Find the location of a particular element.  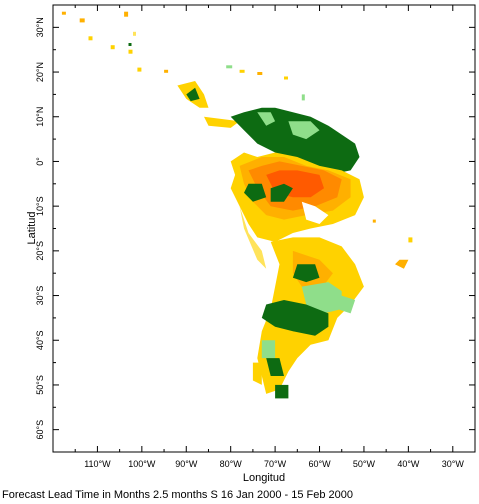

brazil-coast-cell is located at coordinates (402, 264).